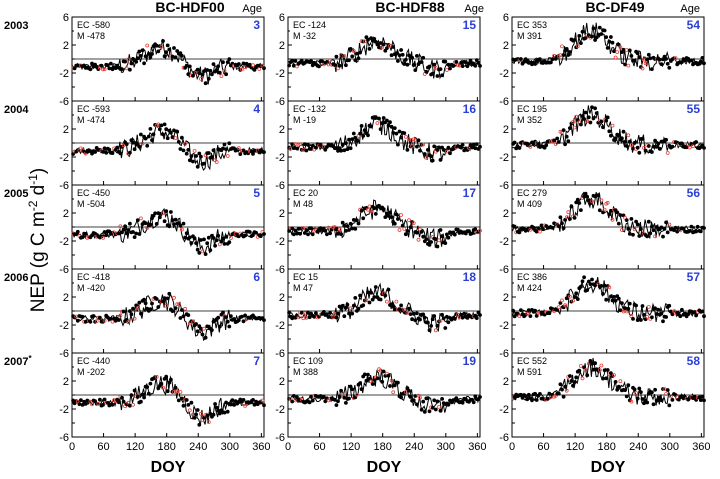 The image size is (720, 479). What do you see at coordinates (308, 361) in the screenshot?
I see `ec-annotation: EC 109` at bounding box center [308, 361].